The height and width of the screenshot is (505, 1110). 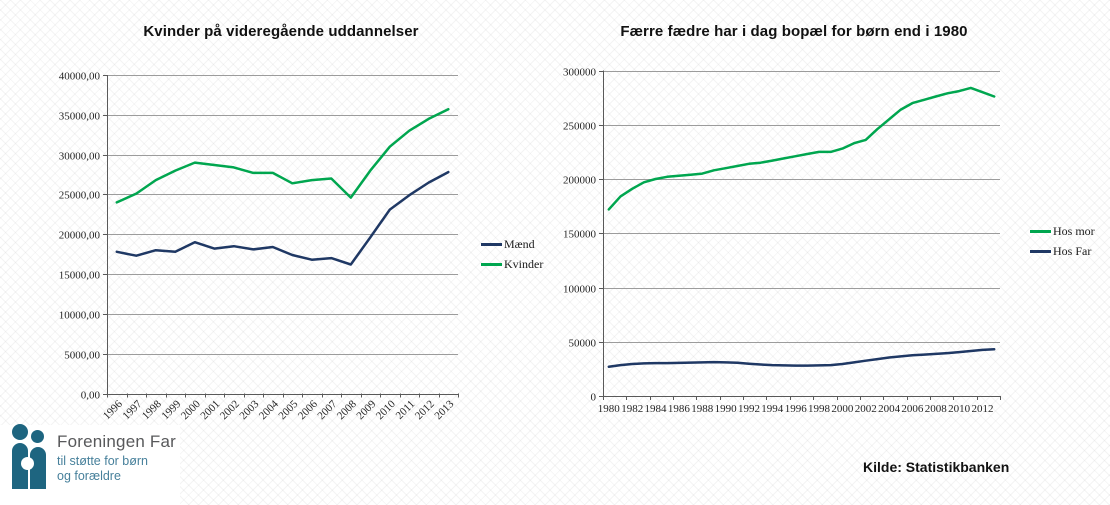 I want to click on x-tick-label: 2003, so click(x=249, y=410).